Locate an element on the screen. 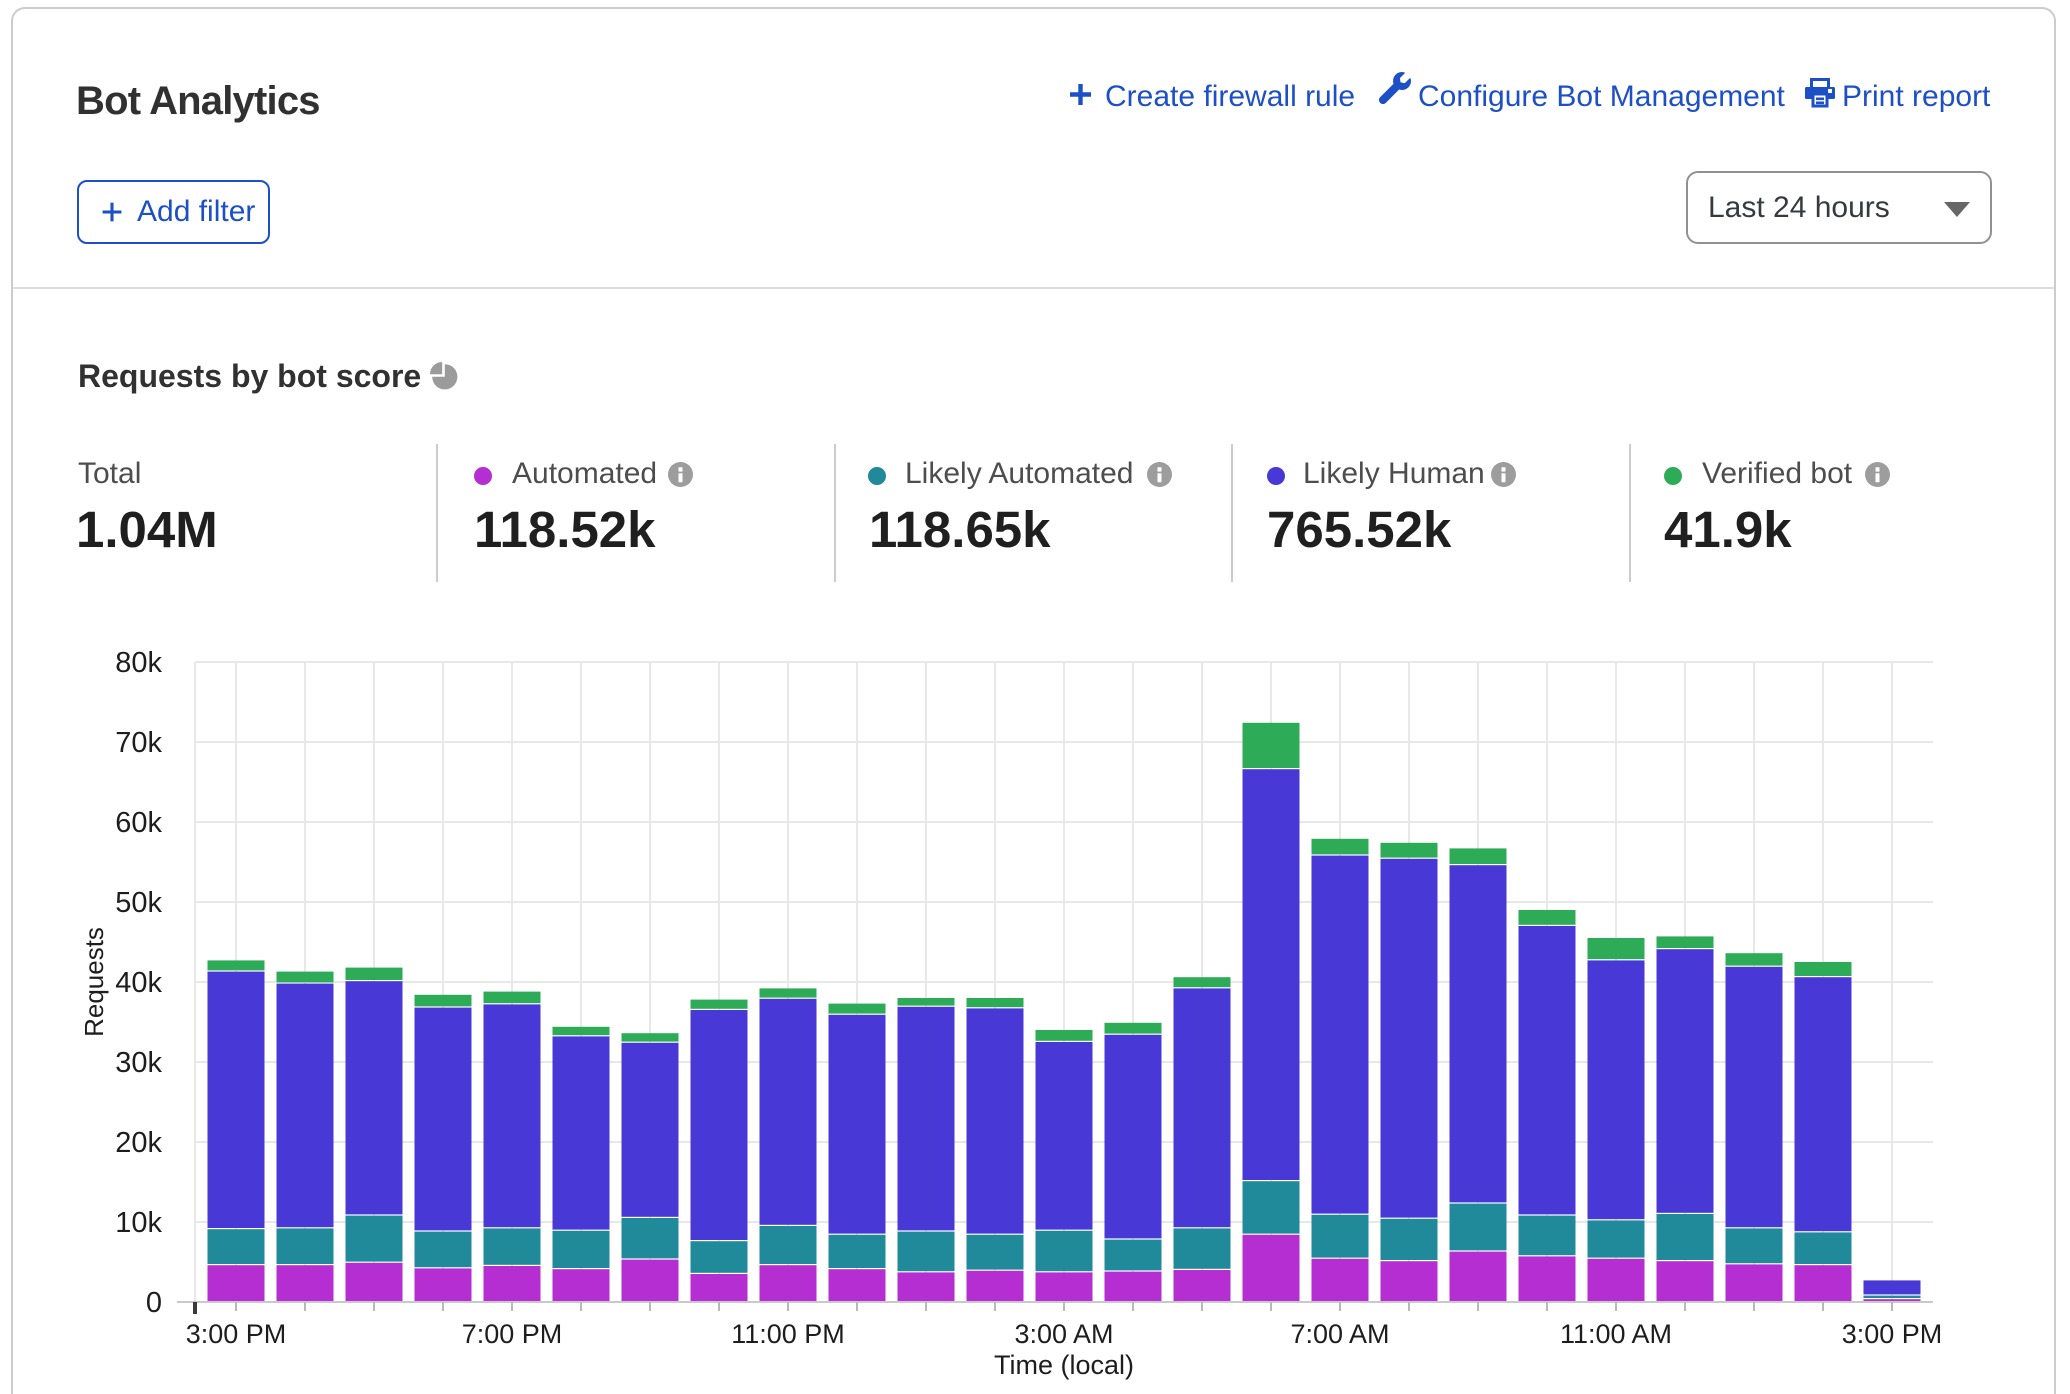 The image size is (2070, 1394). svg-text: 20k is located at coordinates (138, 1143).